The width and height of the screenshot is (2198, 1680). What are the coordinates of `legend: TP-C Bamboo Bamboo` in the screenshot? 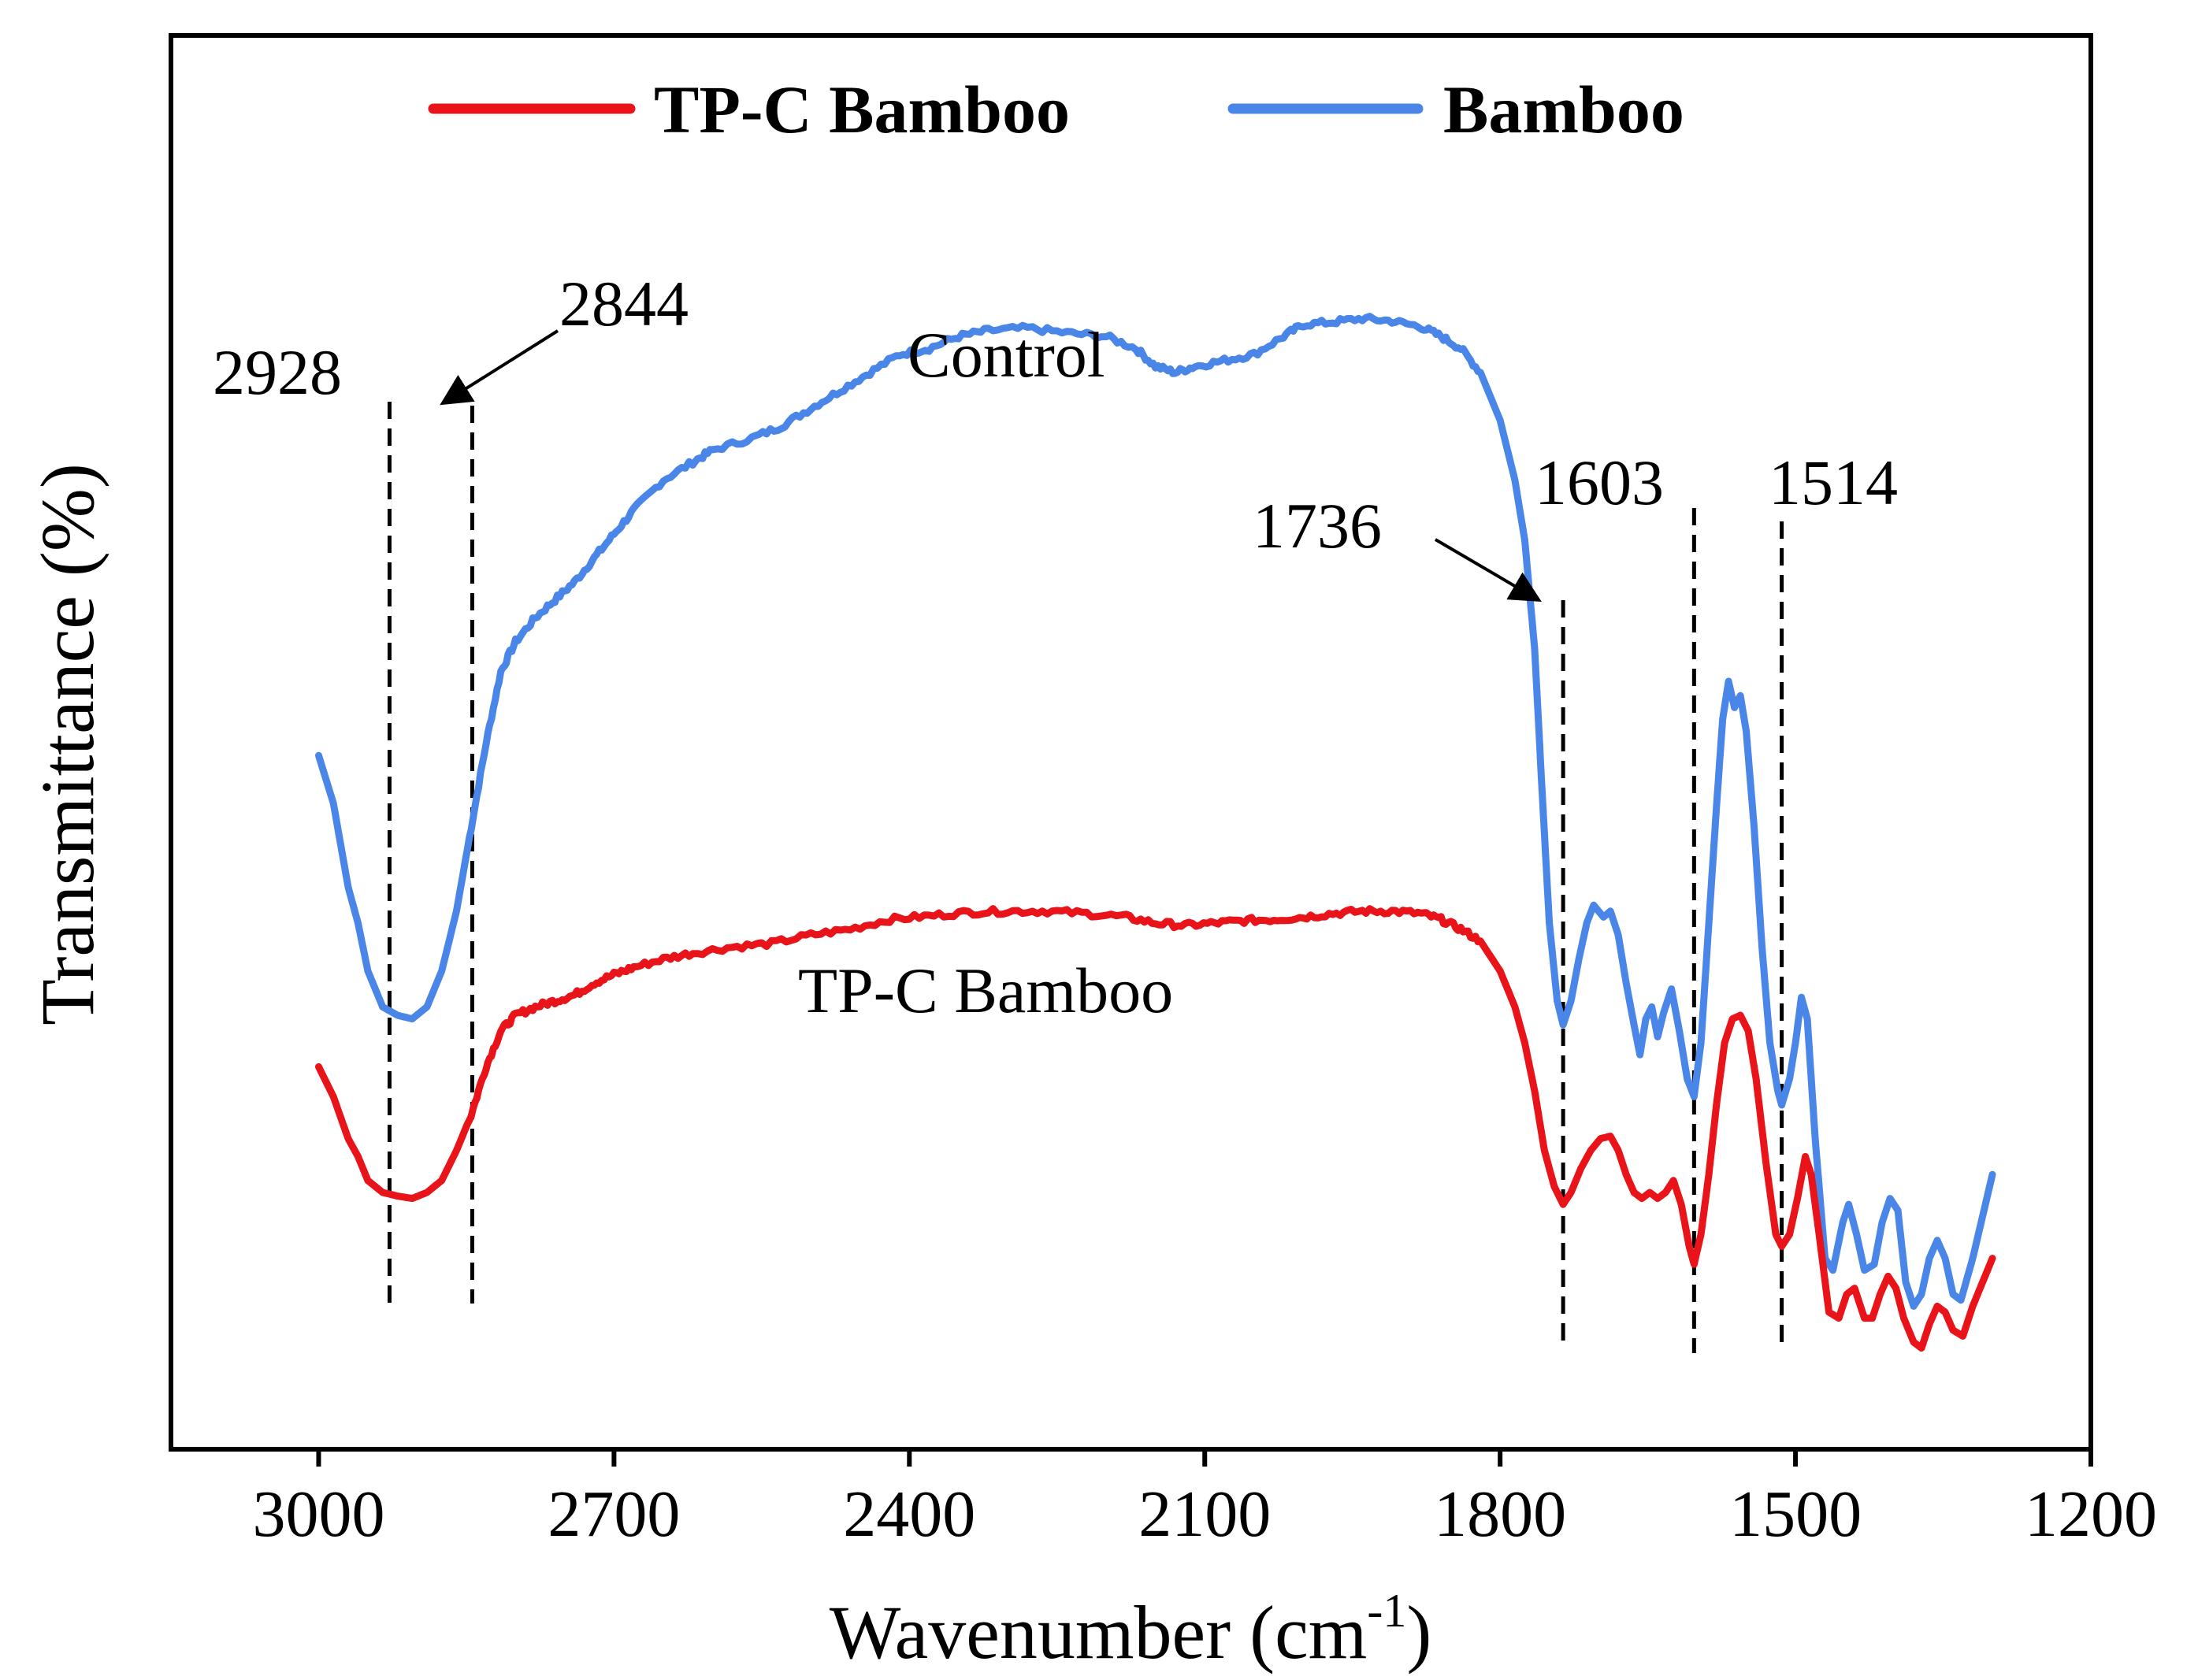 It's located at (1056, 109).